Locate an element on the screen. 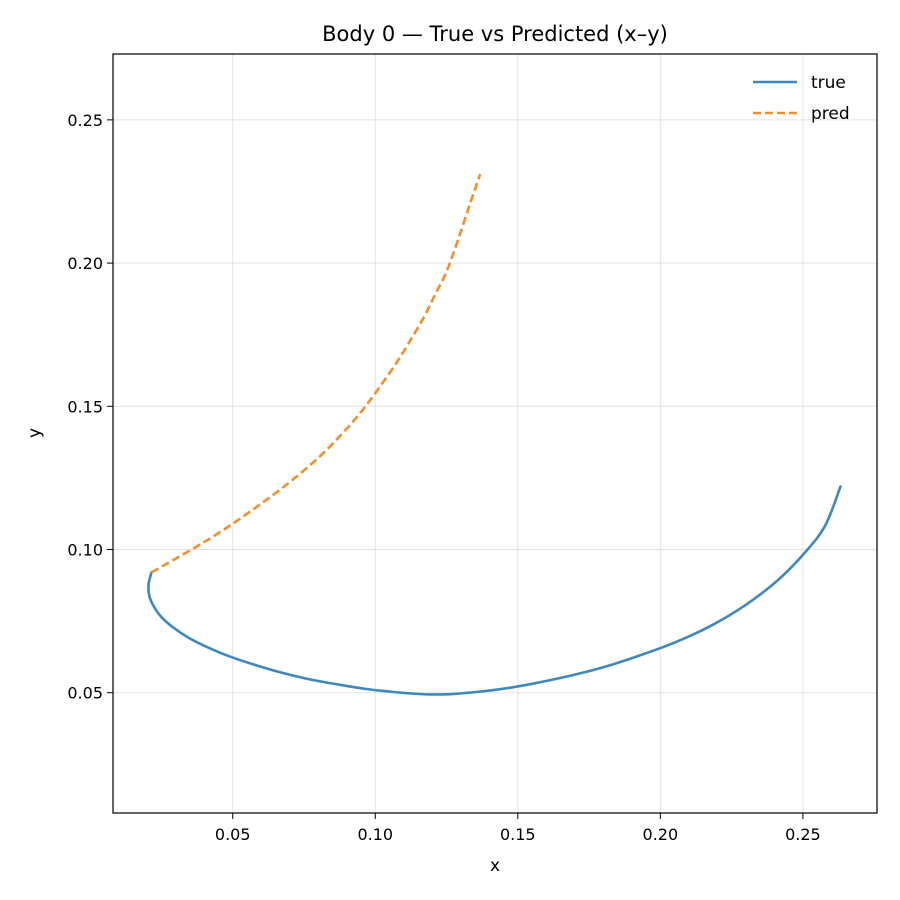 This screenshot has width=900, height=900. y-tick-label: 0.05 is located at coordinates (85, 693).